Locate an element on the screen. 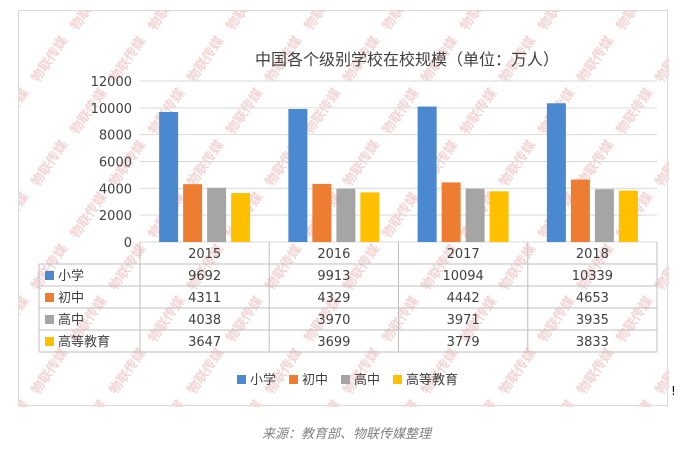 This screenshot has height=452, width=693. table-cell-value: 3935 is located at coordinates (592, 320).